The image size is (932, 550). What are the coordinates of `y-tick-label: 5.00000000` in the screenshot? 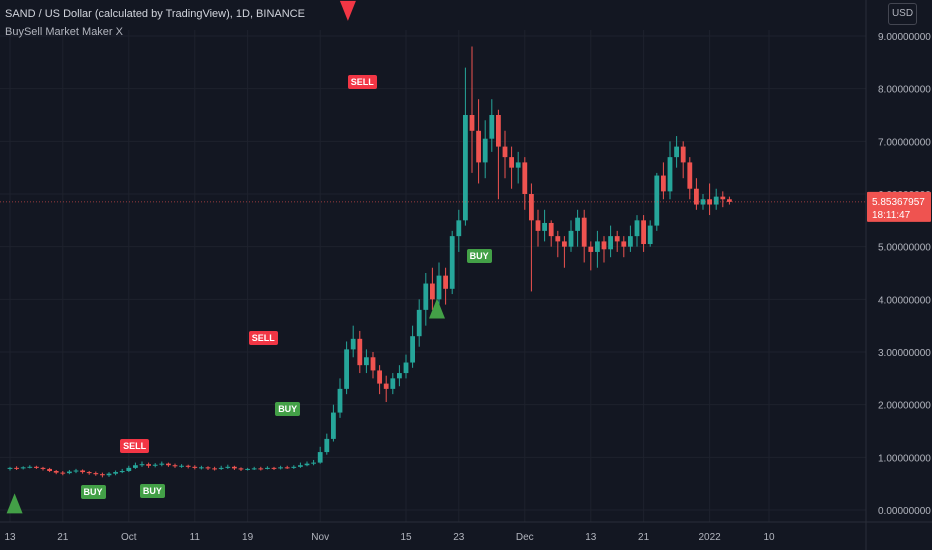 It's located at (904, 248).